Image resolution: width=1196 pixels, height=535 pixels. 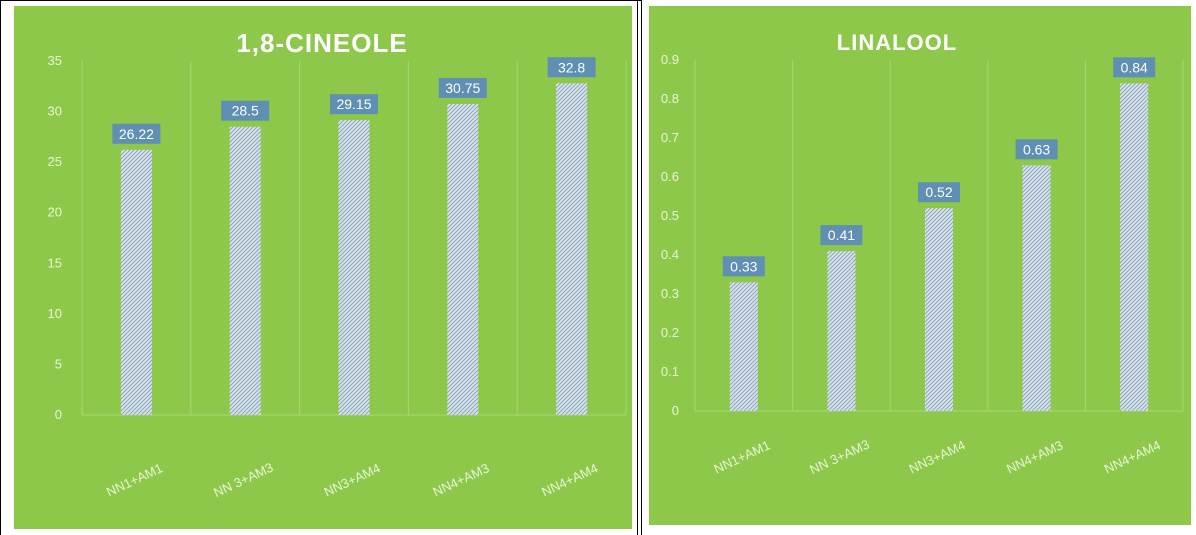 What do you see at coordinates (670, 215) in the screenshot?
I see `y-tick-label: 0.5` at bounding box center [670, 215].